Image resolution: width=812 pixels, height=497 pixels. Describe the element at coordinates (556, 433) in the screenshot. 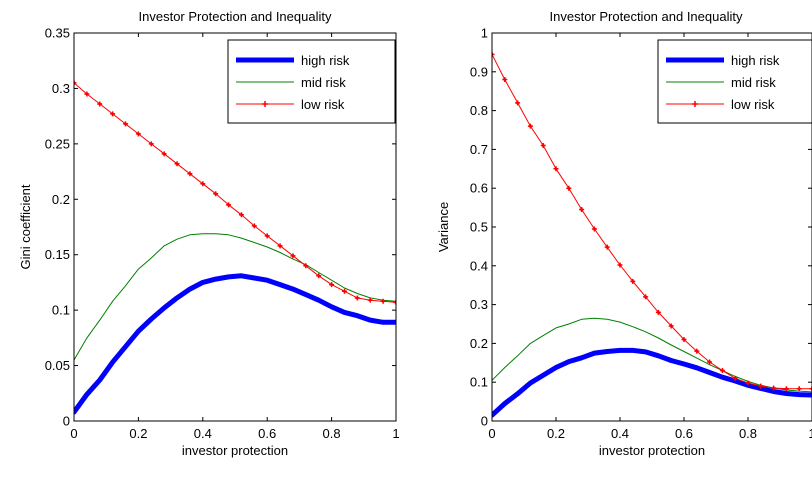

I see `x-tick-label: 0.2` at that location.